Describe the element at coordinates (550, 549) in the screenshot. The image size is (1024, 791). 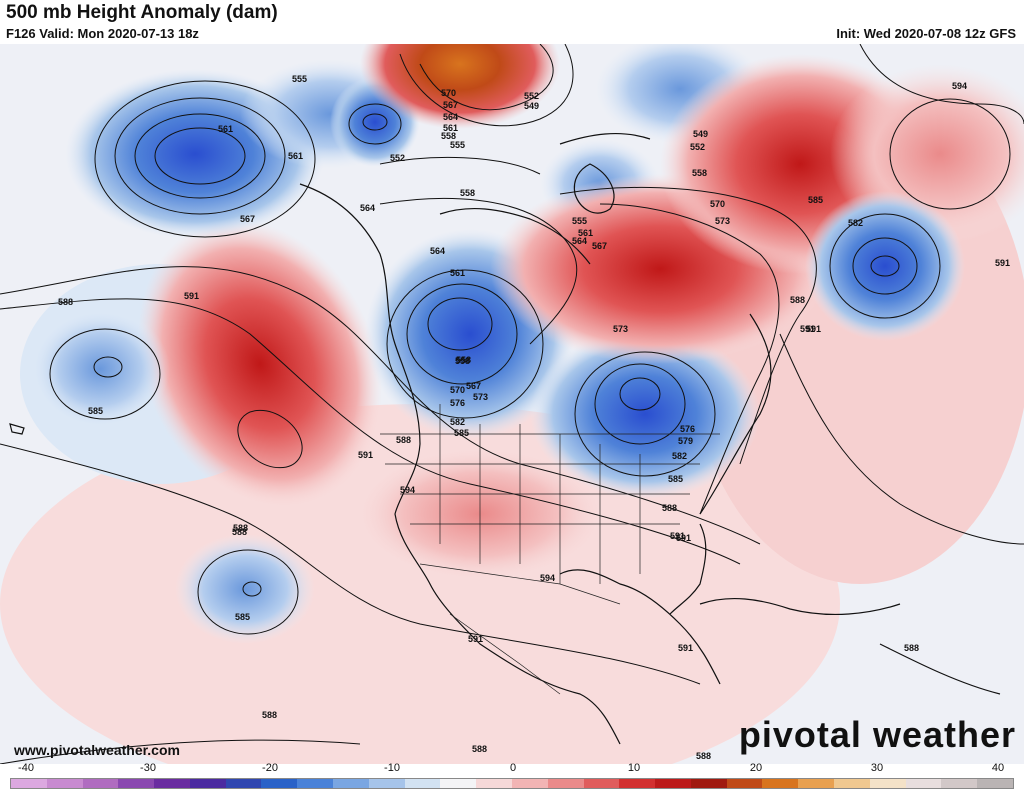
I see `state-borders` at that location.